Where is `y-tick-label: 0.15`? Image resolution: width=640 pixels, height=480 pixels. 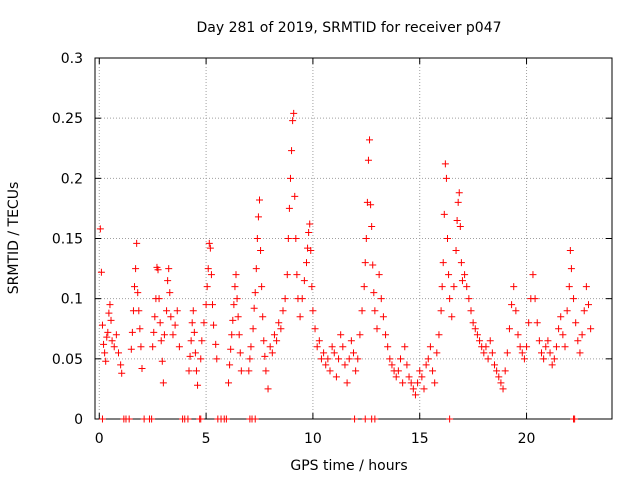 y-tick-label: 0.15 is located at coordinates (67, 240).